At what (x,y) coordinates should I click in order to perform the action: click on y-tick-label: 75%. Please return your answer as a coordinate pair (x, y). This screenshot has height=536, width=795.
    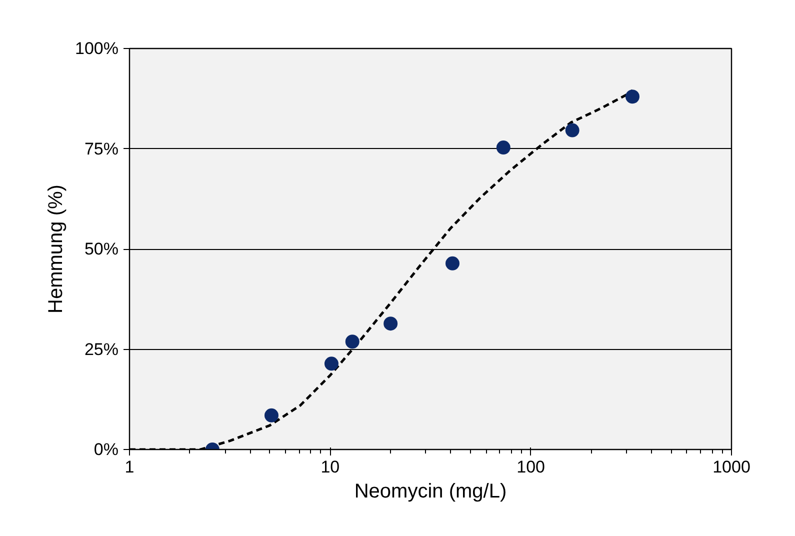
    Looking at the image, I should click on (101, 148).